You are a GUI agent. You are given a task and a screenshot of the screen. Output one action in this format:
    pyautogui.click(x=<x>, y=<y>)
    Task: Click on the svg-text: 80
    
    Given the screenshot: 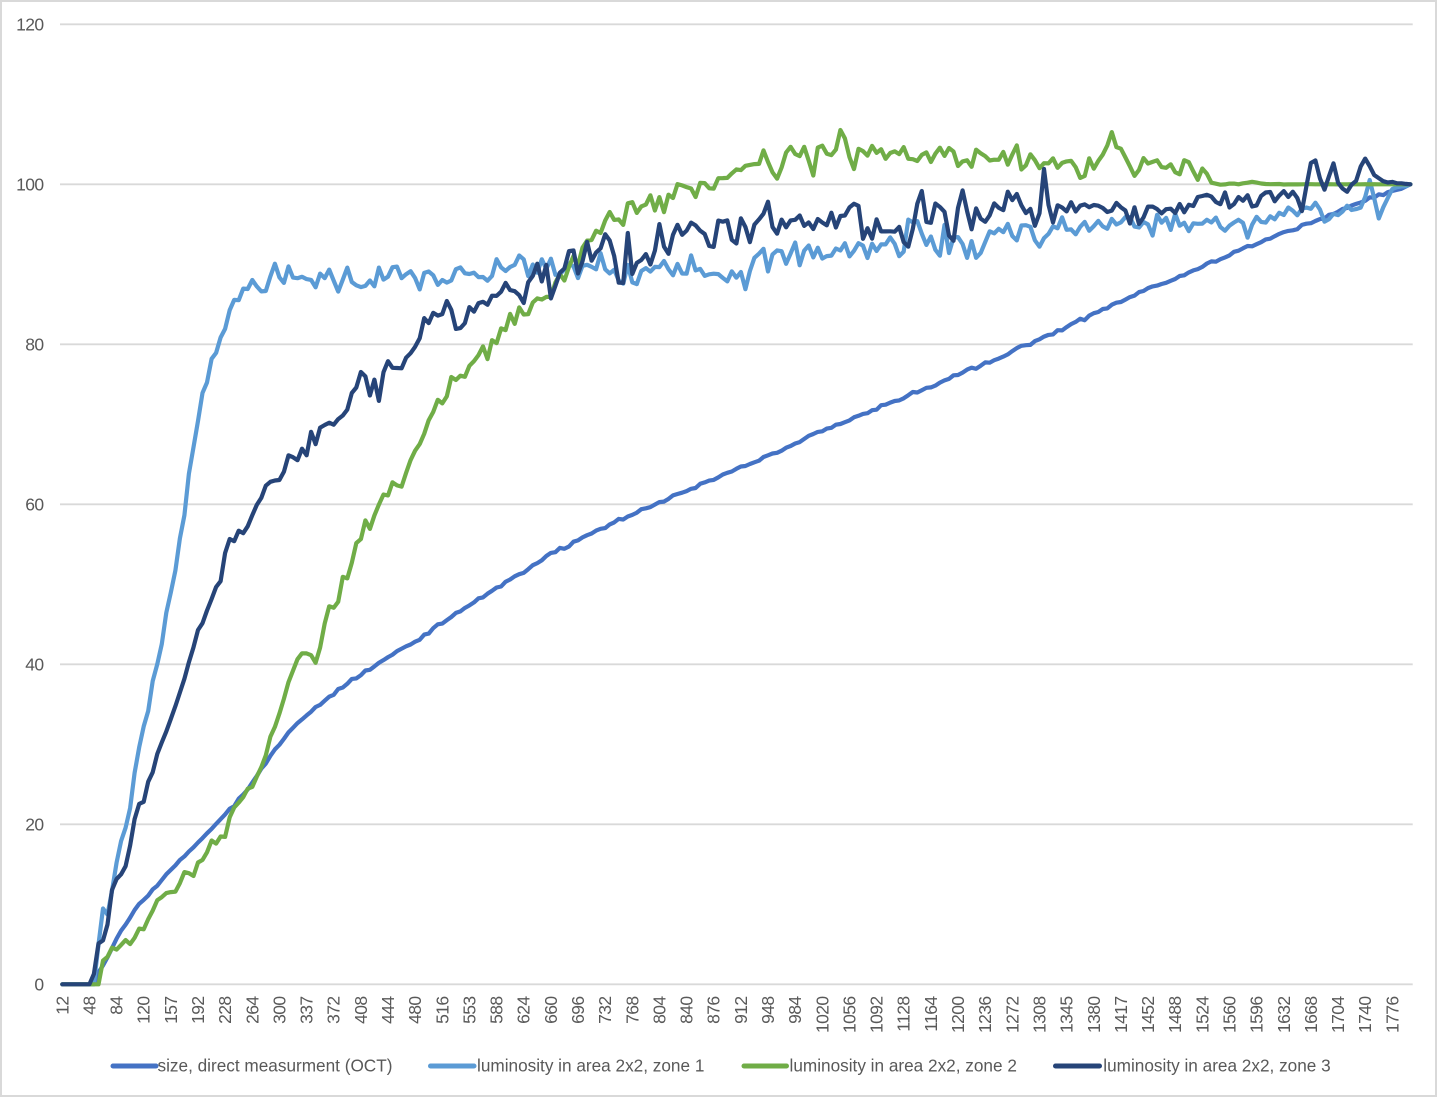 What is the action you would take?
    pyautogui.click(x=34, y=344)
    